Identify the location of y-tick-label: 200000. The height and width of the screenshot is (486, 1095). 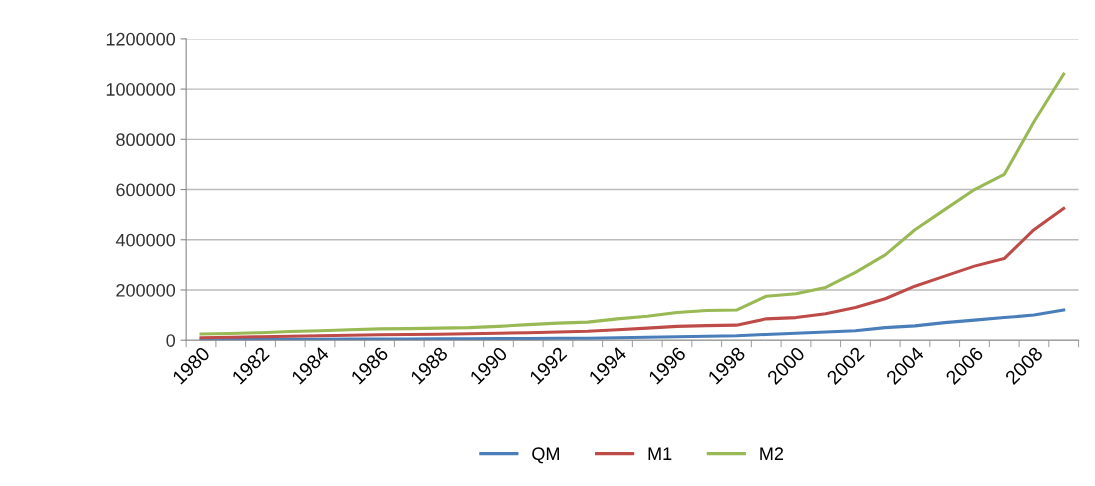
(146, 290).